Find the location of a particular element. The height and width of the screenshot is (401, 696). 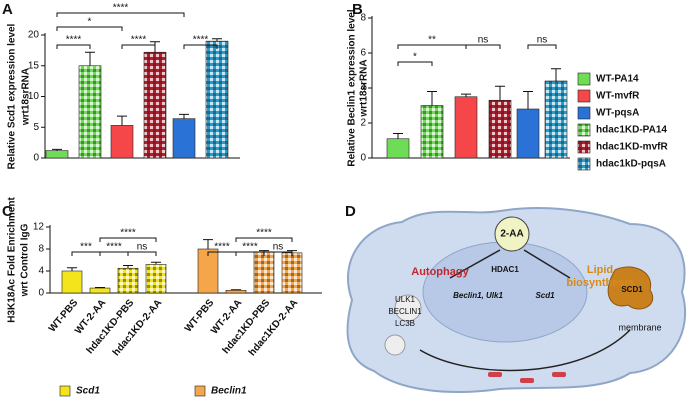

y-axis-label: wrt Control IgG is located at coordinates (25, 260).